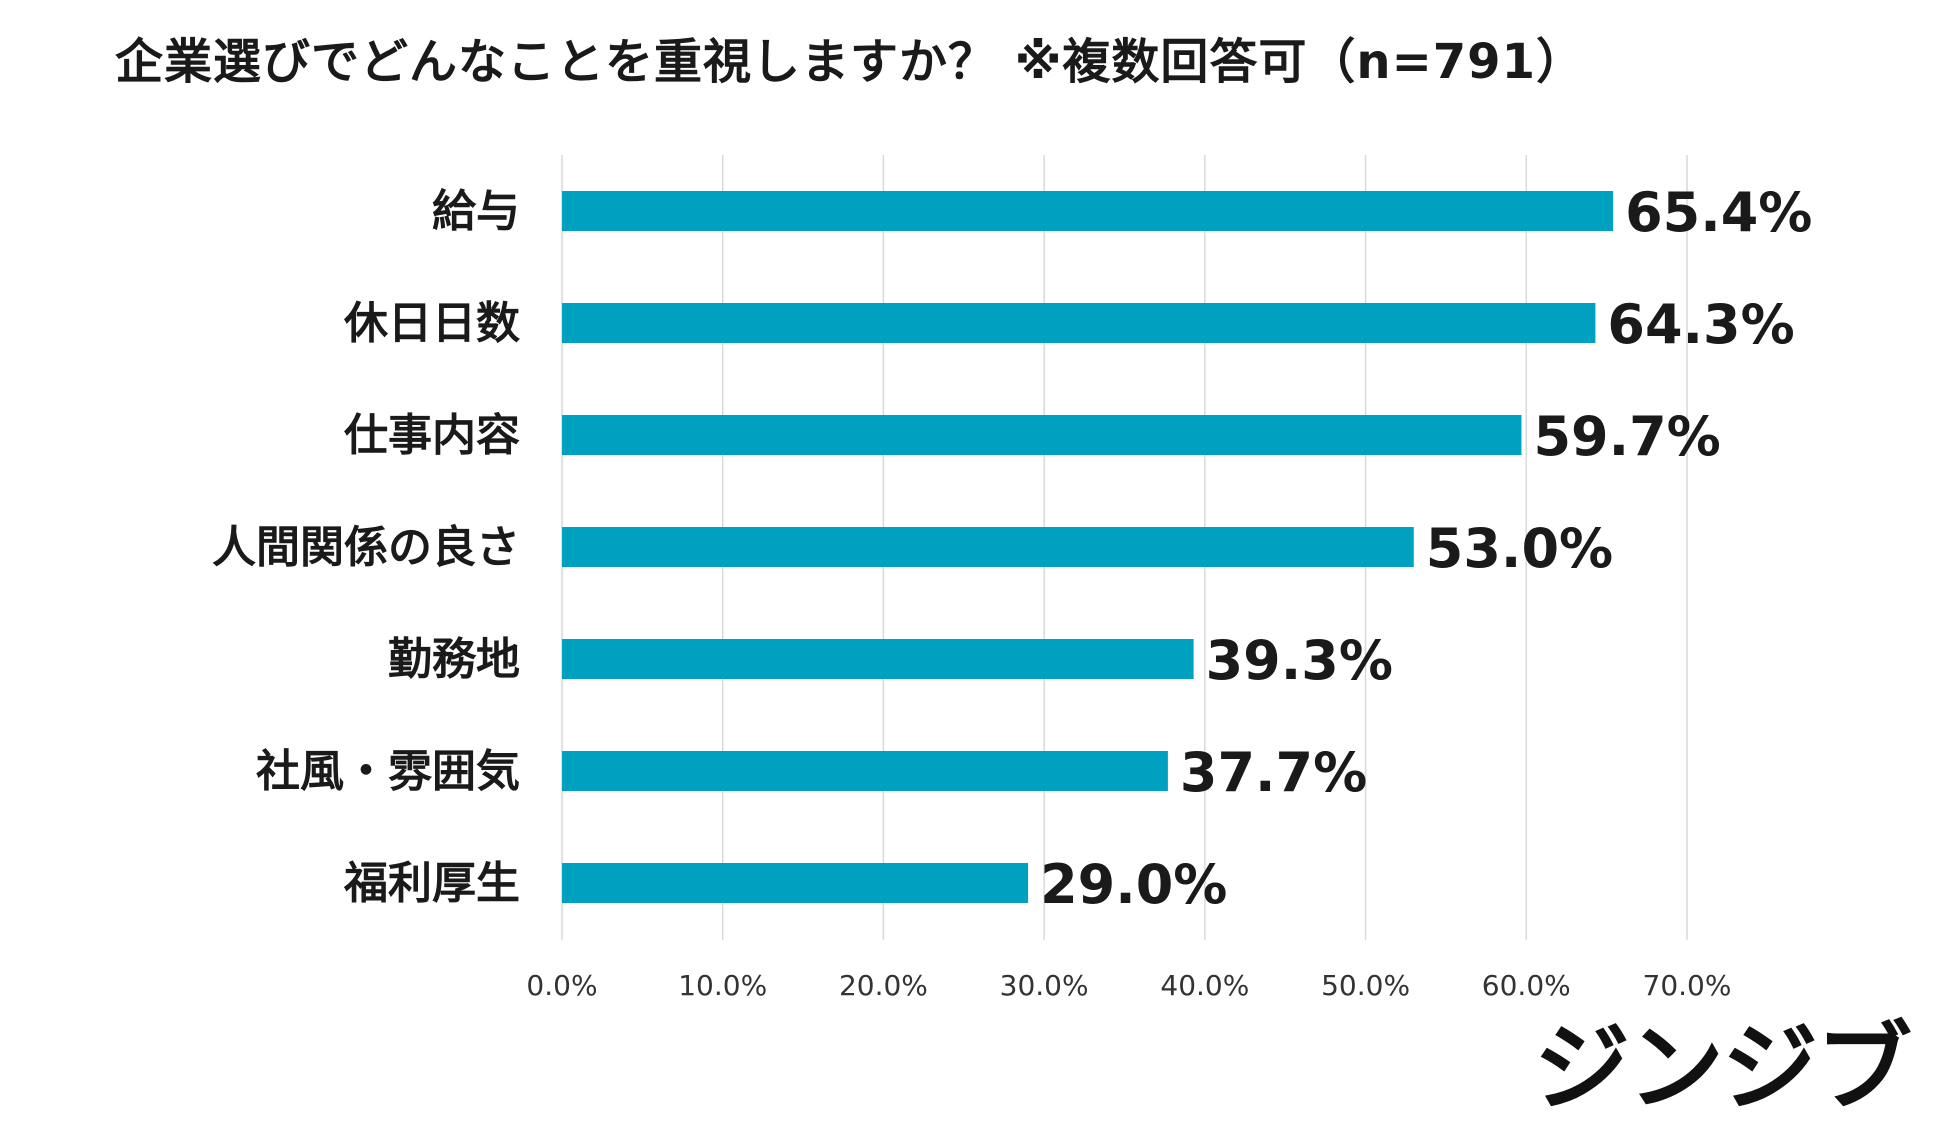  I want to click on x-tick-label: 60.0%, so click(1526, 985).